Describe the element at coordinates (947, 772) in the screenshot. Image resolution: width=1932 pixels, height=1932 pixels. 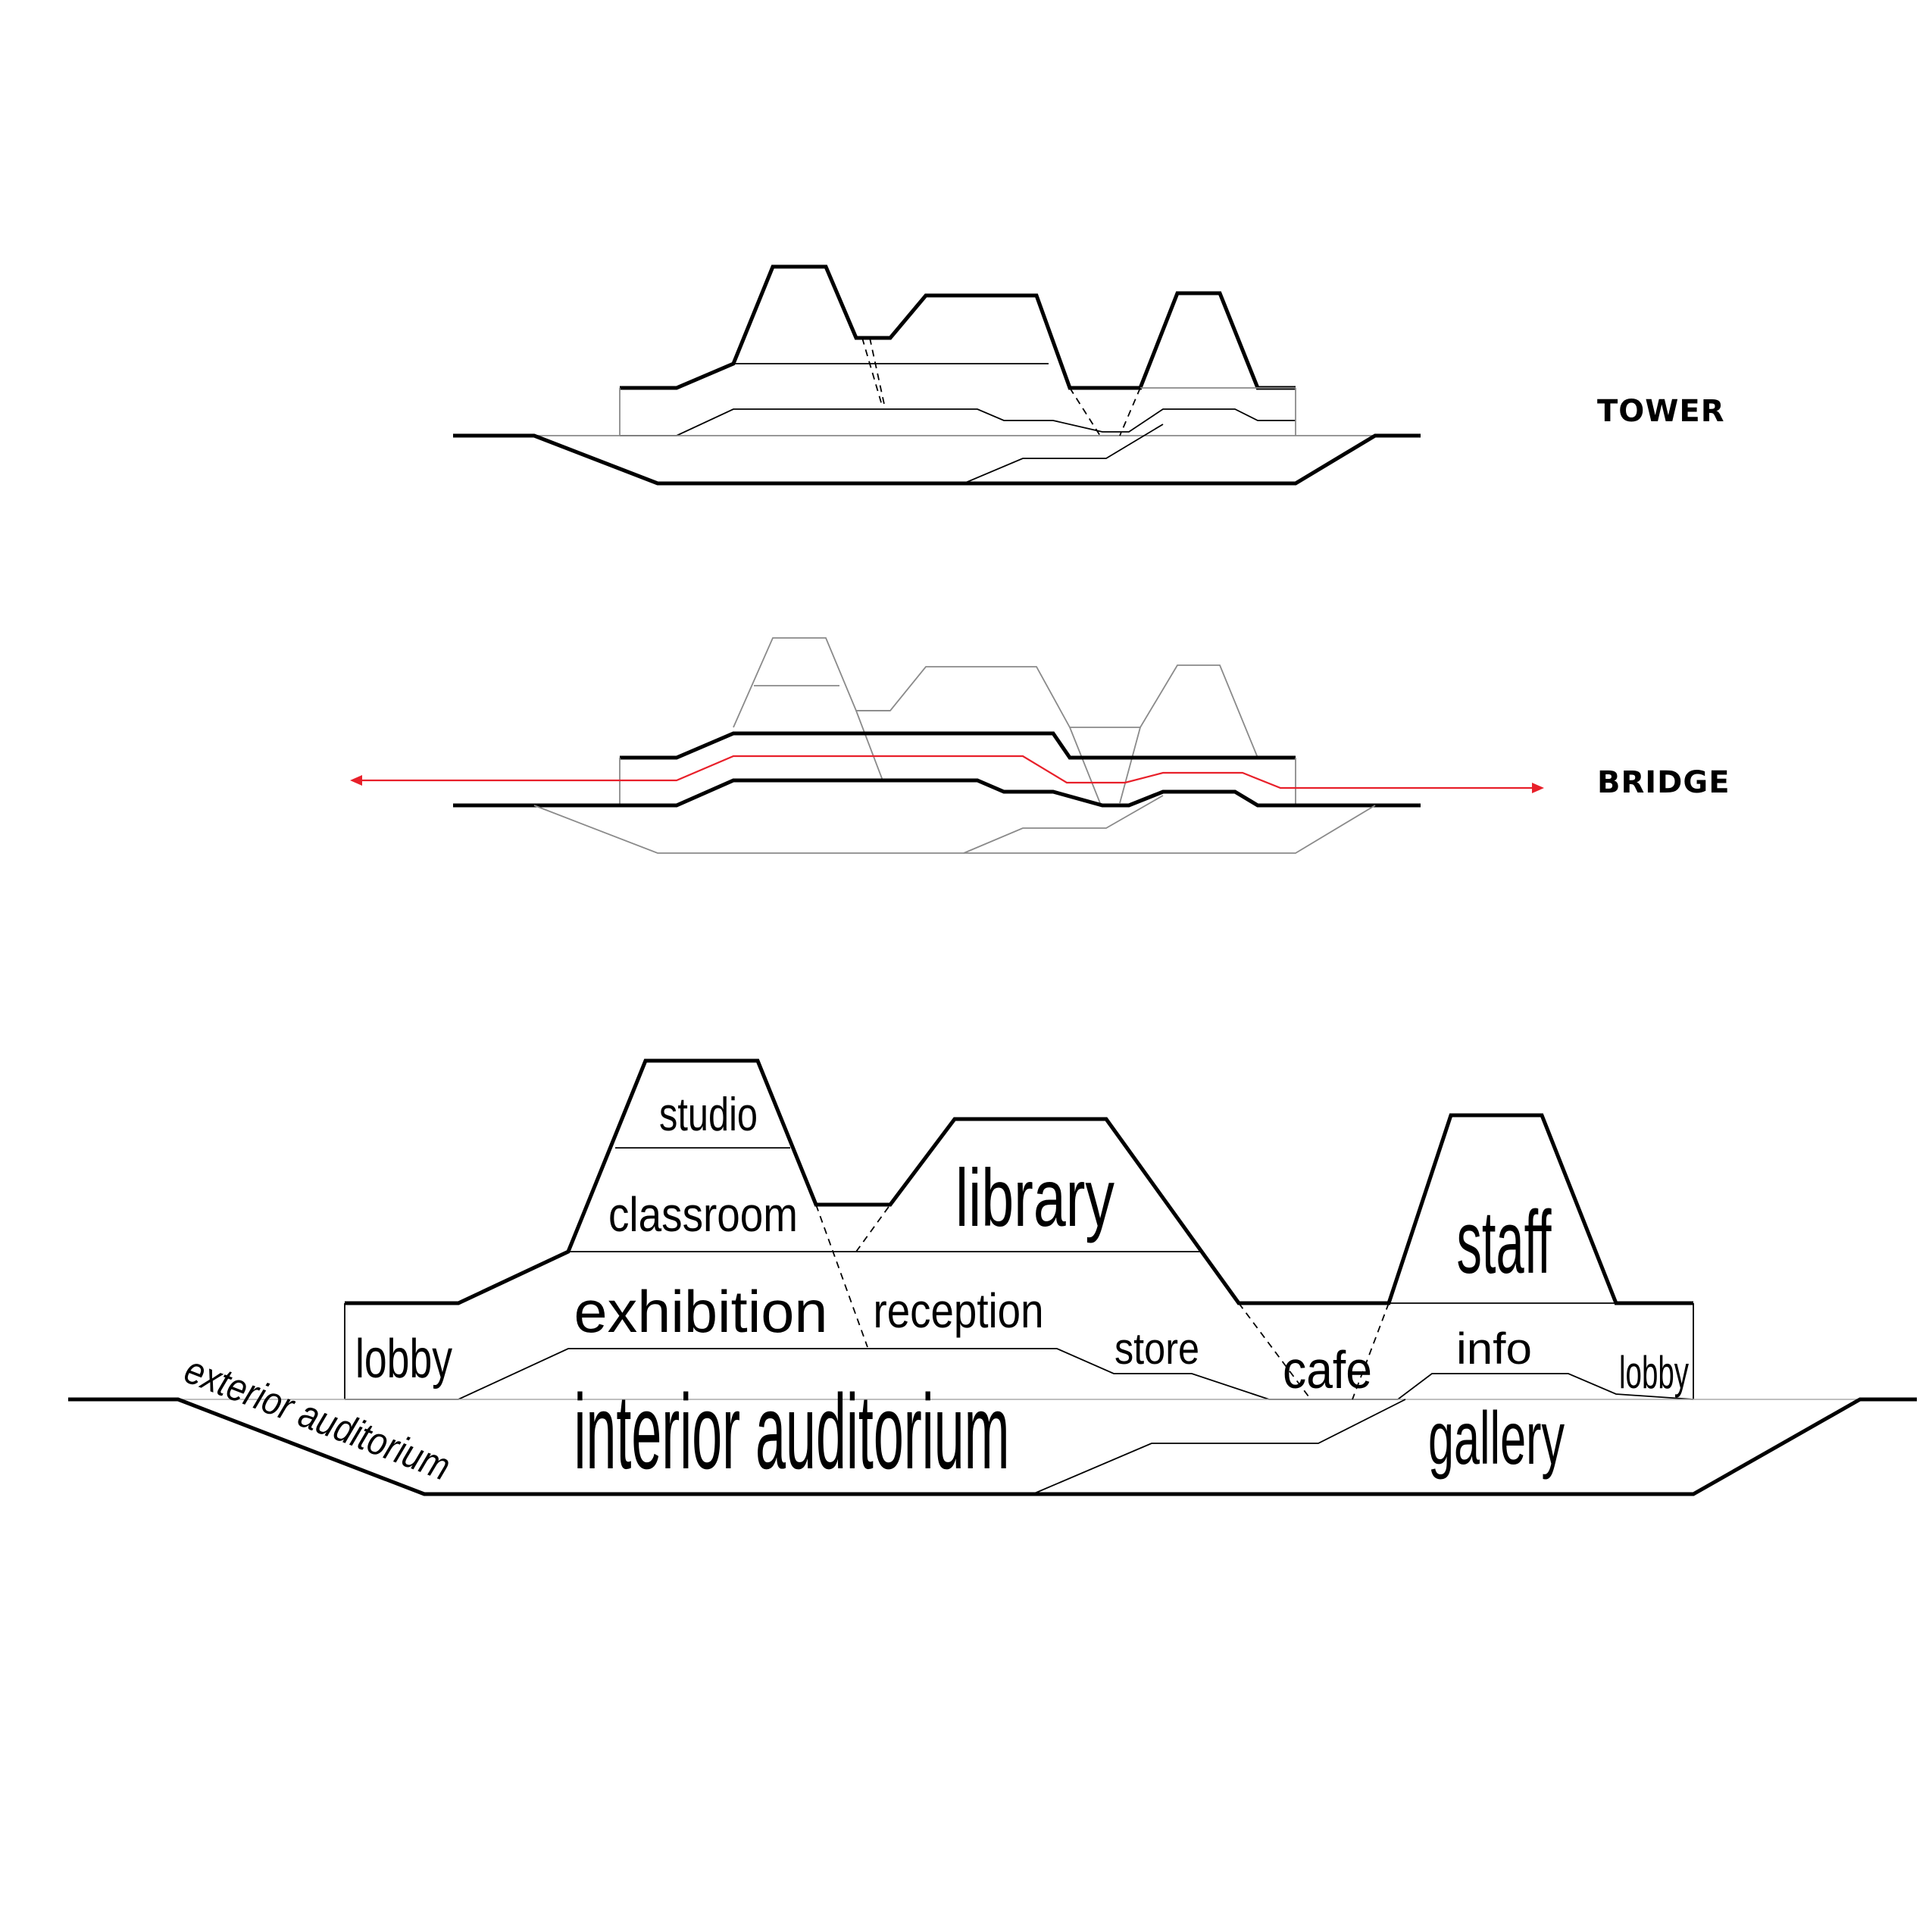
I see `bridge-circulation-path` at that location.